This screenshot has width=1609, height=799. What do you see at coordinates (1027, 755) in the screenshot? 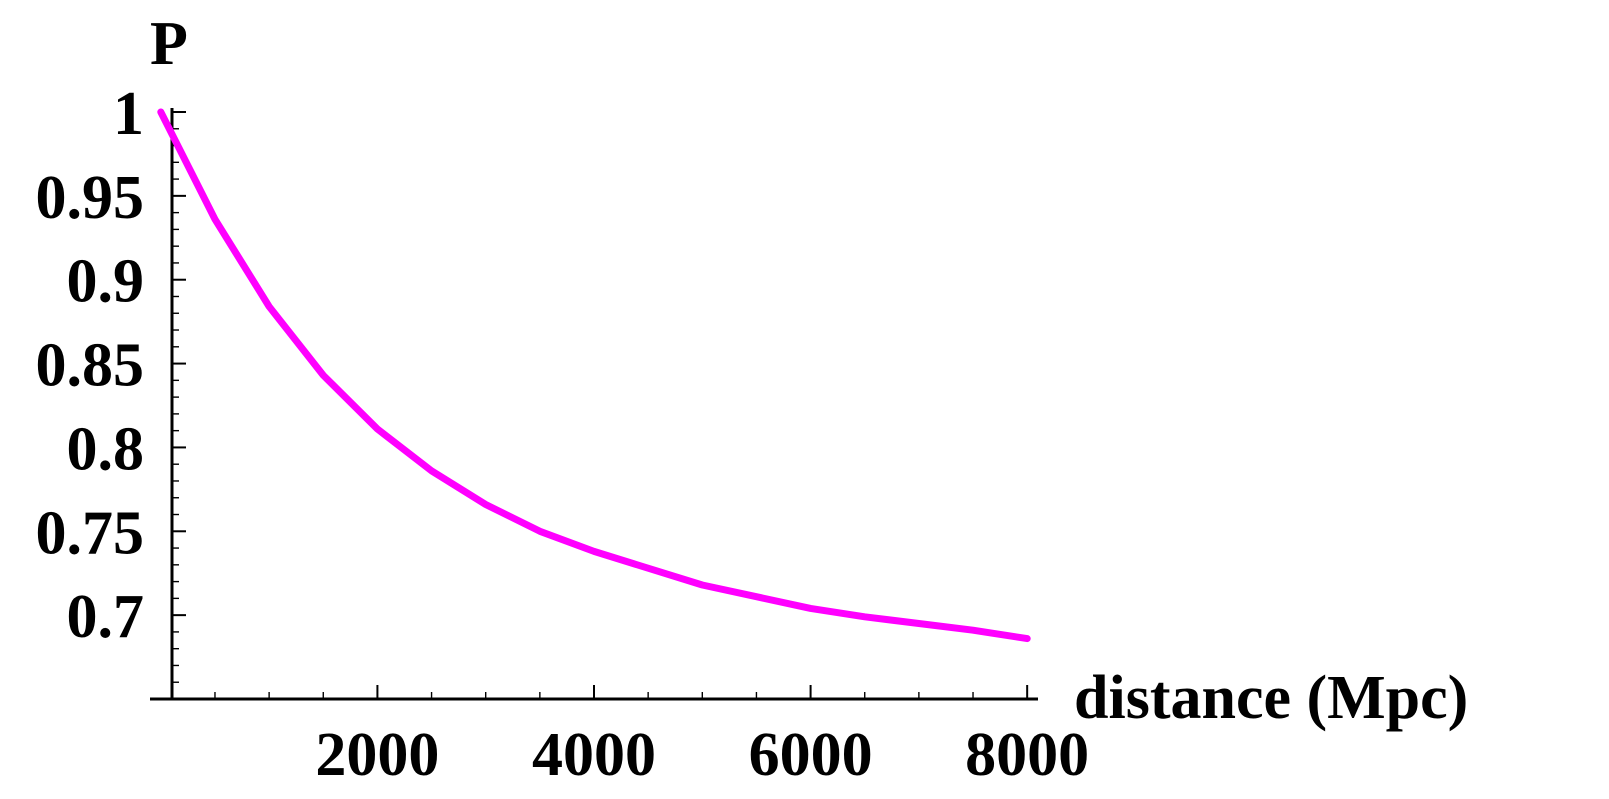
I see `x-tick-label: 8000` at bounding box center [1027, 755].